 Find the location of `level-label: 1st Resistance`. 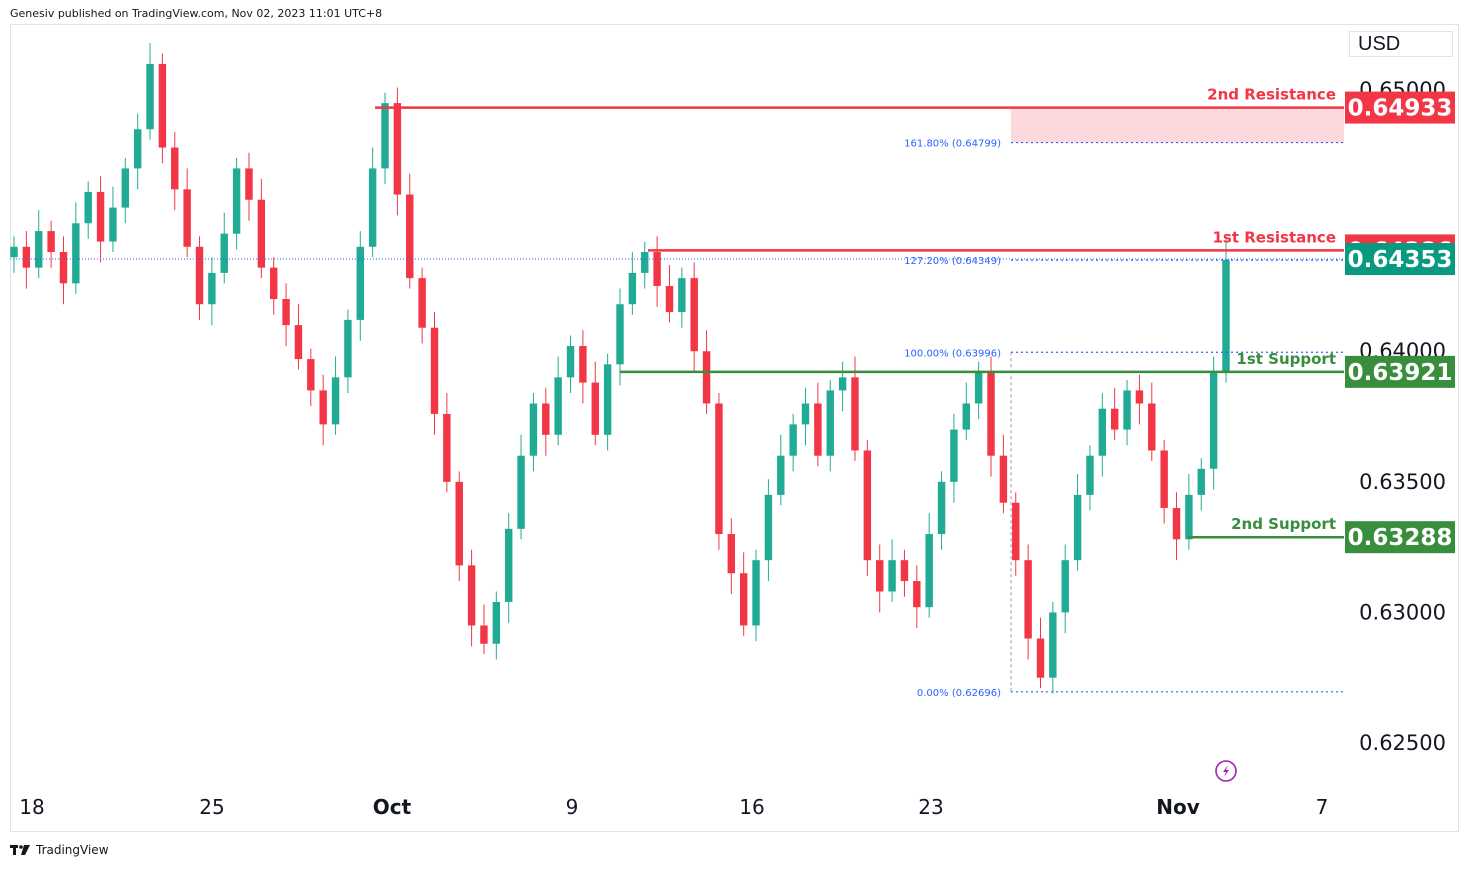

level-label: 1st Resistance is located at coordinates (1274, 237).